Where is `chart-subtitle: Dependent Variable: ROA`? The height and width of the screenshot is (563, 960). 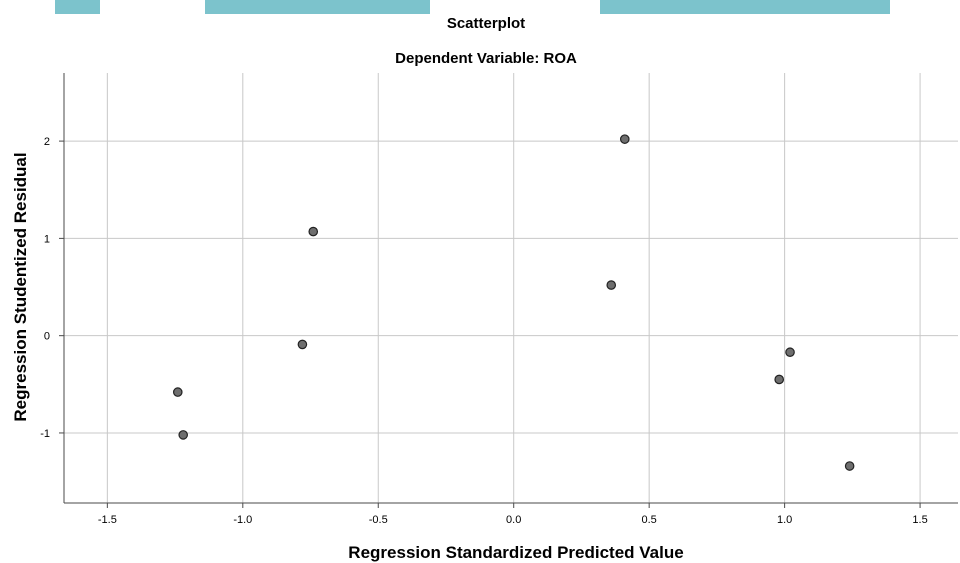 chart-subtitle: Dependent Variable: ROA is located at coordinates (486, 58).